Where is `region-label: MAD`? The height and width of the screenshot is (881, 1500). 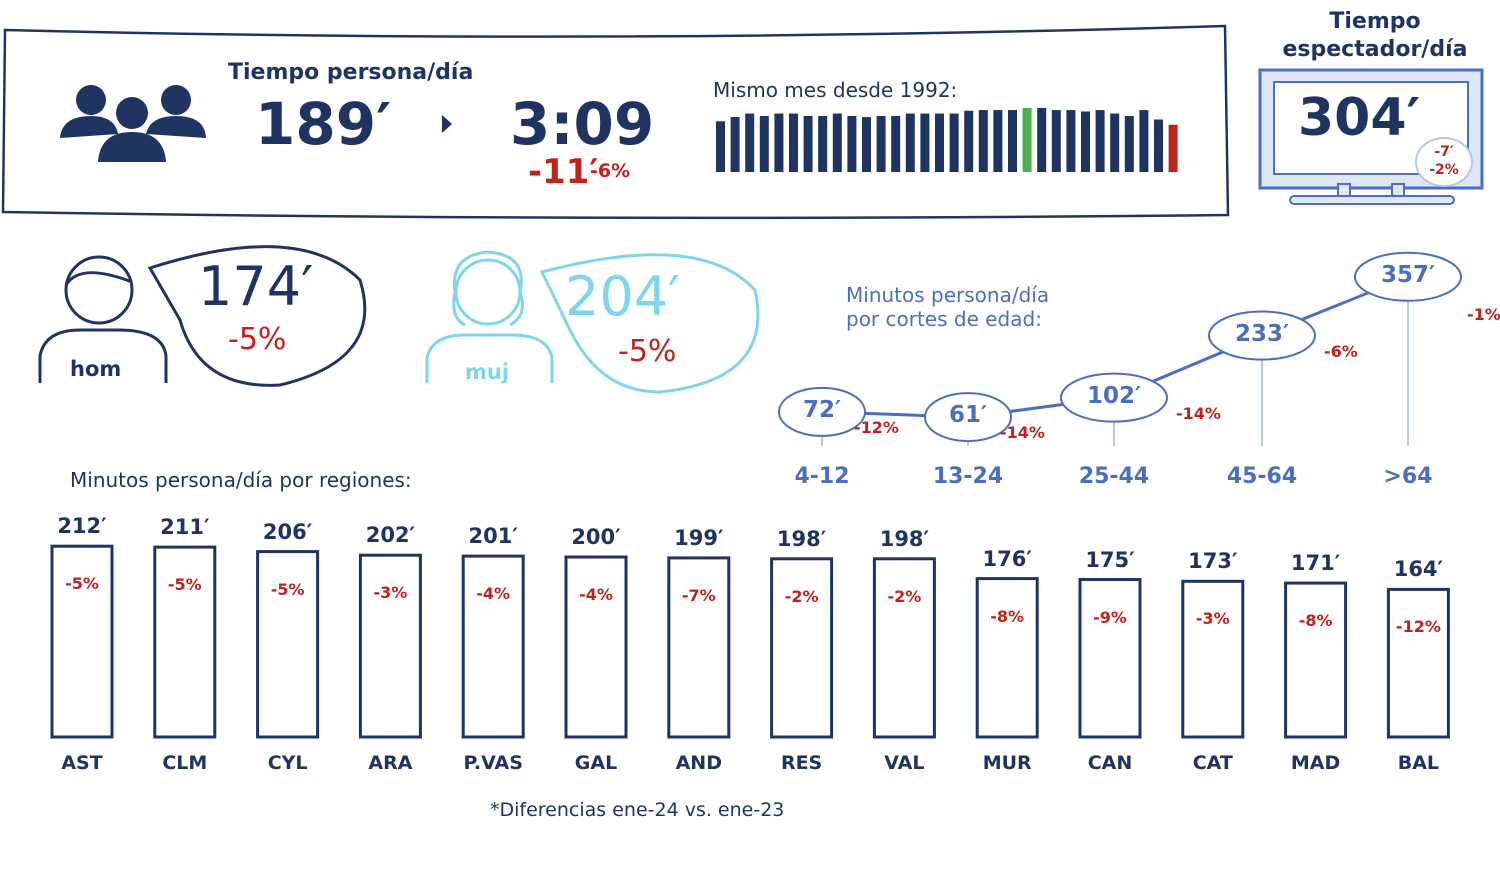 region-label: MAD is located at coordinates (1315, 763).